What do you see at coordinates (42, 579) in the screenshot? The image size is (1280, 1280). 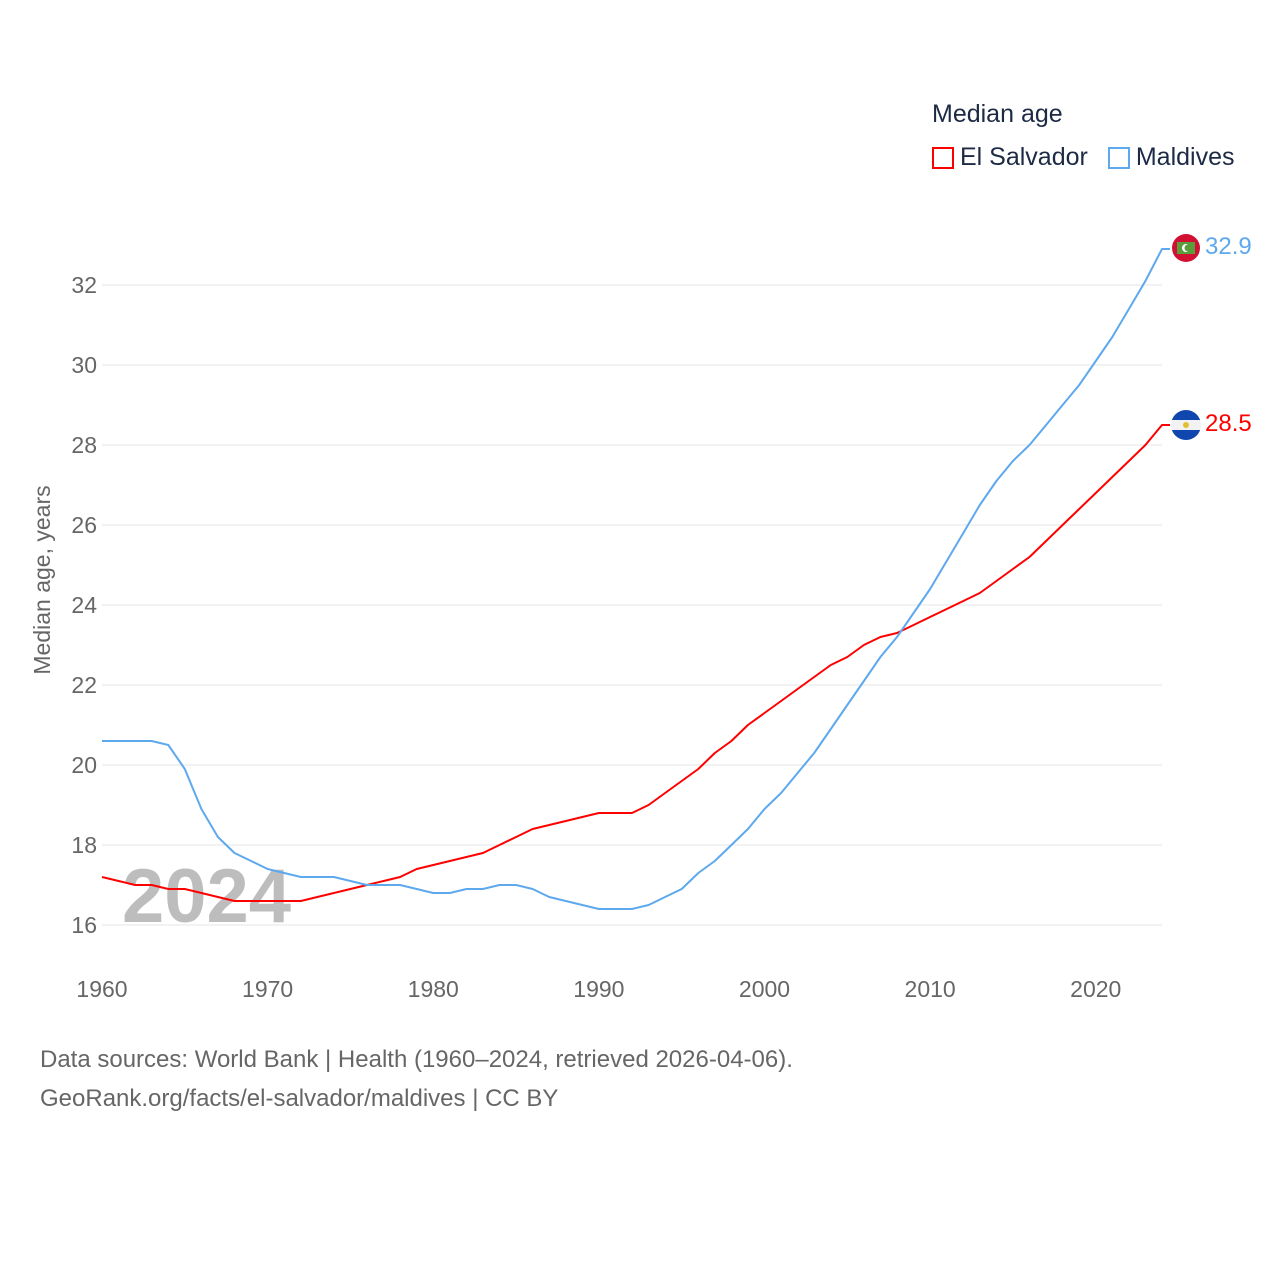 I see `y-axis-label: Median age, years` at bounding box center [42, 579].